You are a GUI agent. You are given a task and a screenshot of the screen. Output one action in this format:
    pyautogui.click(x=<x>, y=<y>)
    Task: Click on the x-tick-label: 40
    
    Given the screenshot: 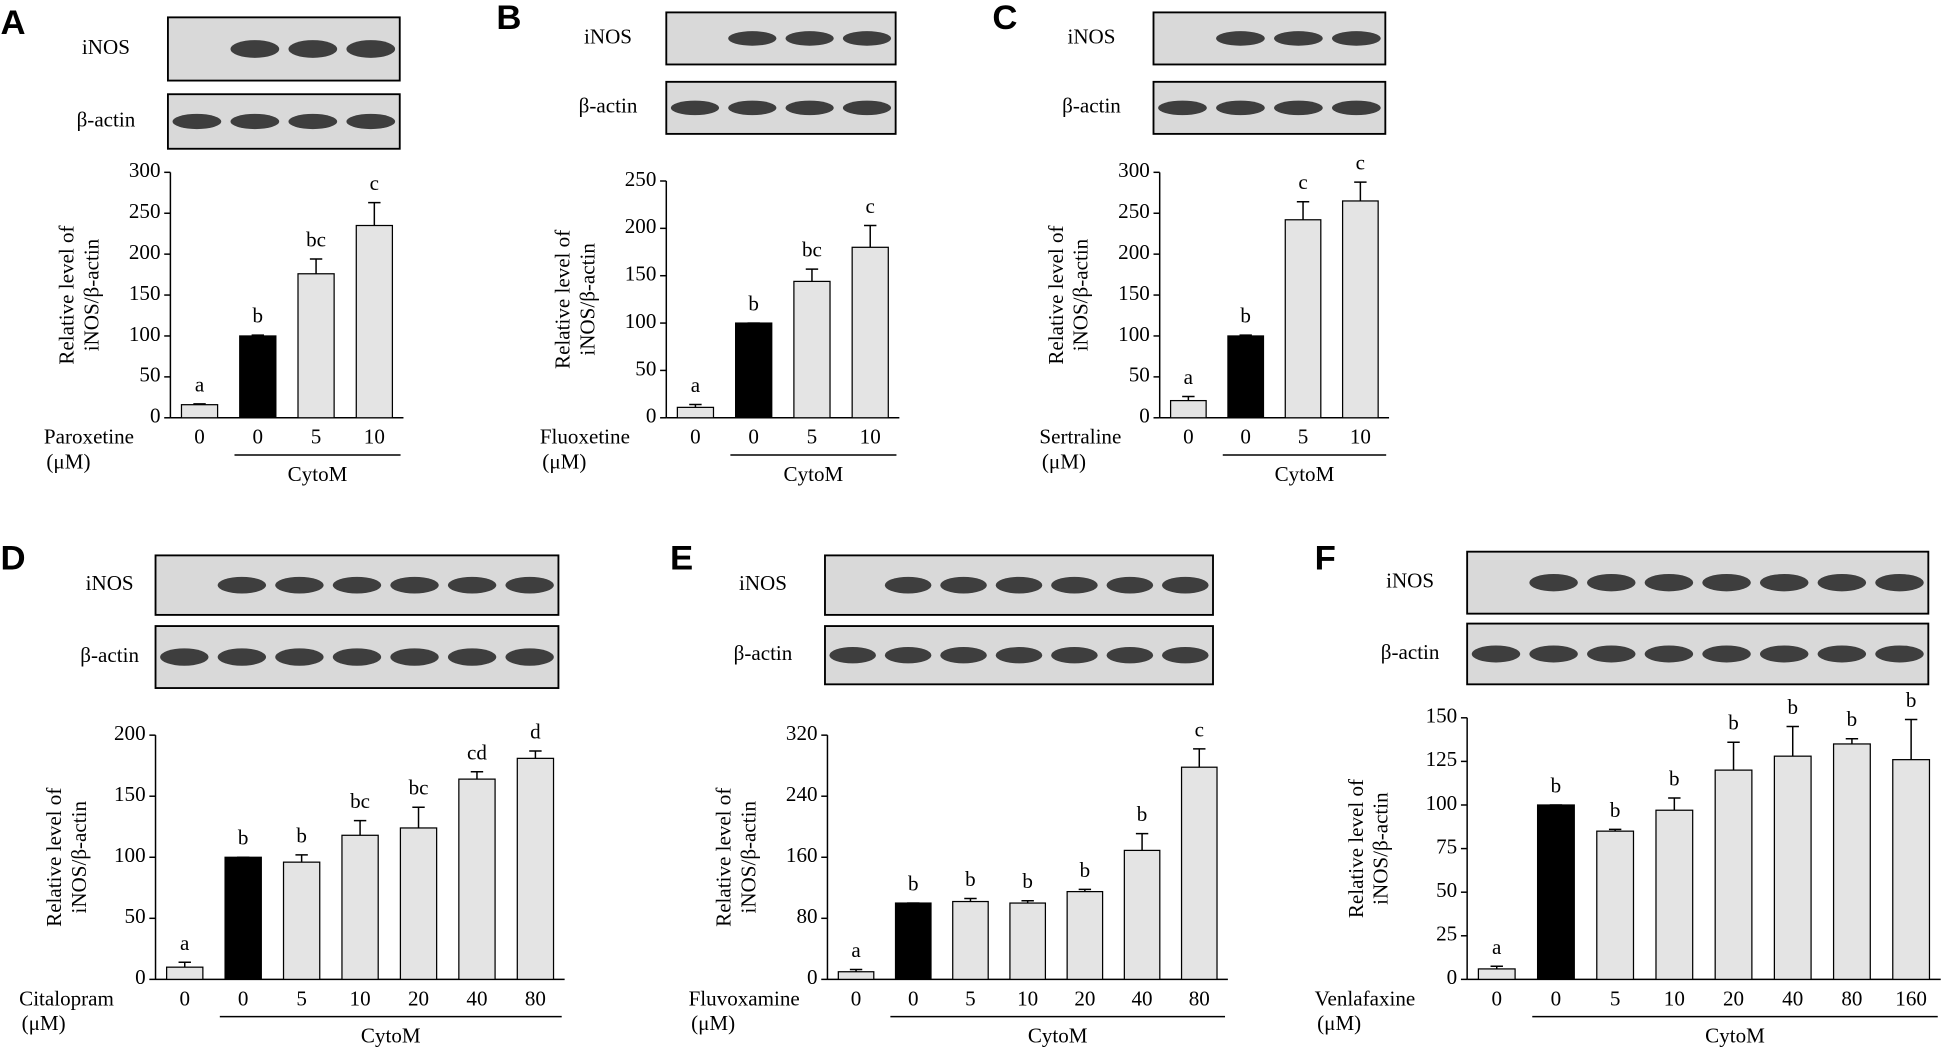 What is the action you would take?
    pyautogui.click(x=1792, y=998)
    